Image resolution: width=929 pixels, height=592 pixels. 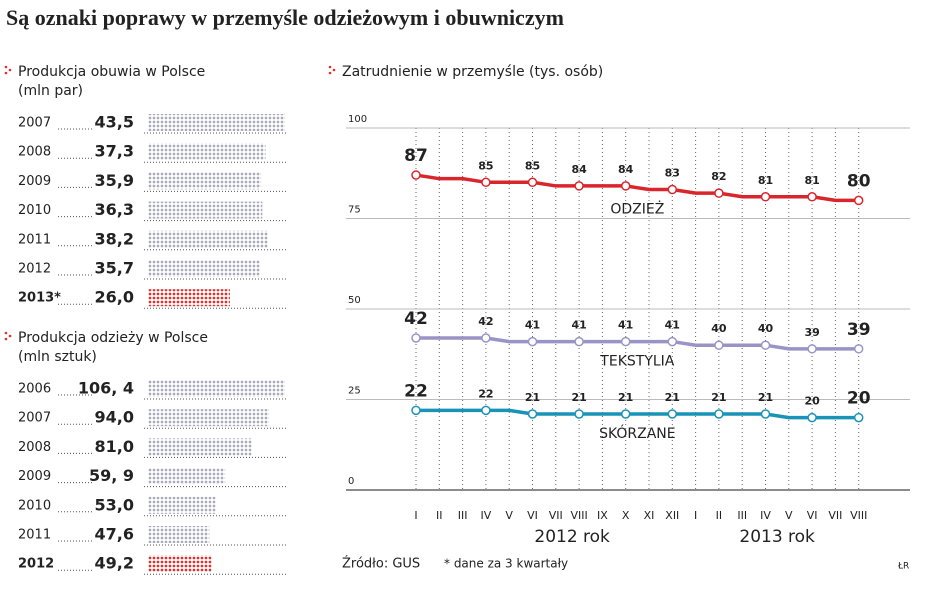 What do you see at coordinates (114, 417) in the screenshot?
I see `value-label: 94,0` at bounding box center [114, 417].